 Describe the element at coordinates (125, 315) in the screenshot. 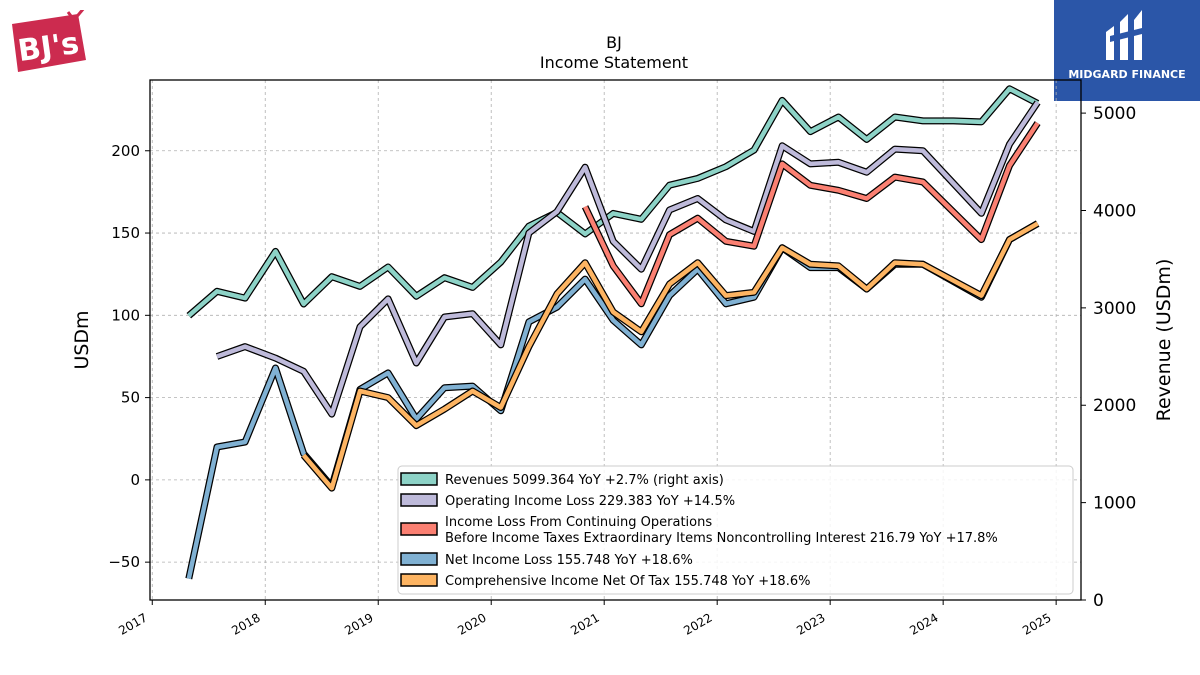

I see `y-tick-label: 100` at that location.